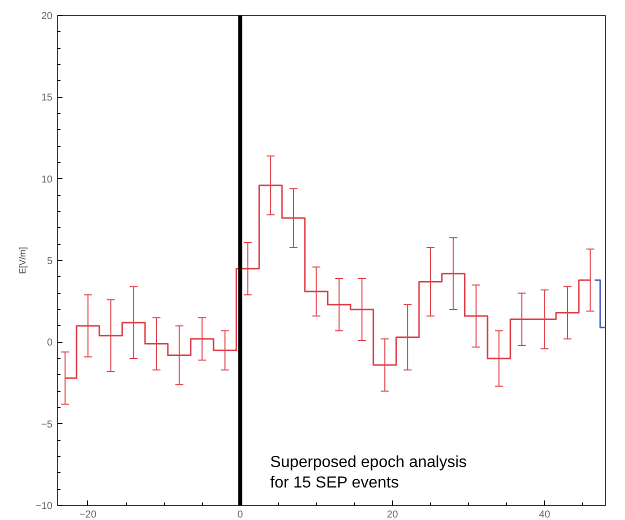 This screenshot has width=625, height=520. Describe the element at coordinates (47, 16) in the screenshot. I see `y-tick-label: 20` at that location.